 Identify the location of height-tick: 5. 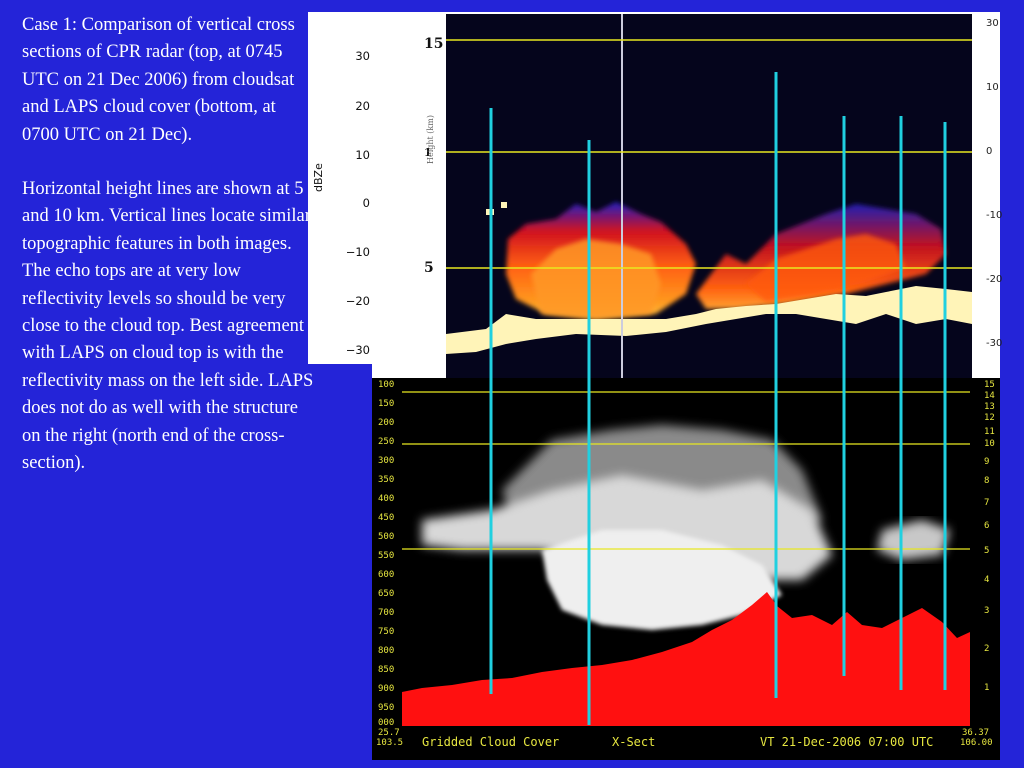
(987, 551).